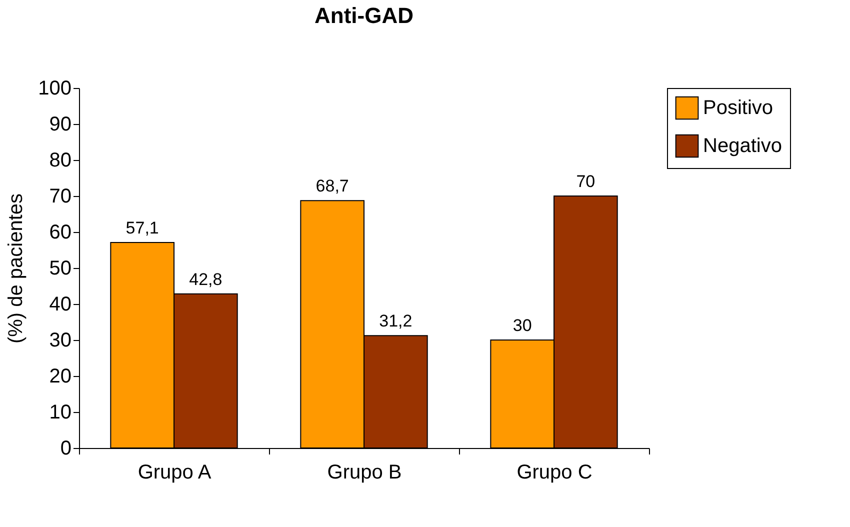 This screenshot has width=850, height=527. I want to click on data-label: 42,8, so click(205, 279).